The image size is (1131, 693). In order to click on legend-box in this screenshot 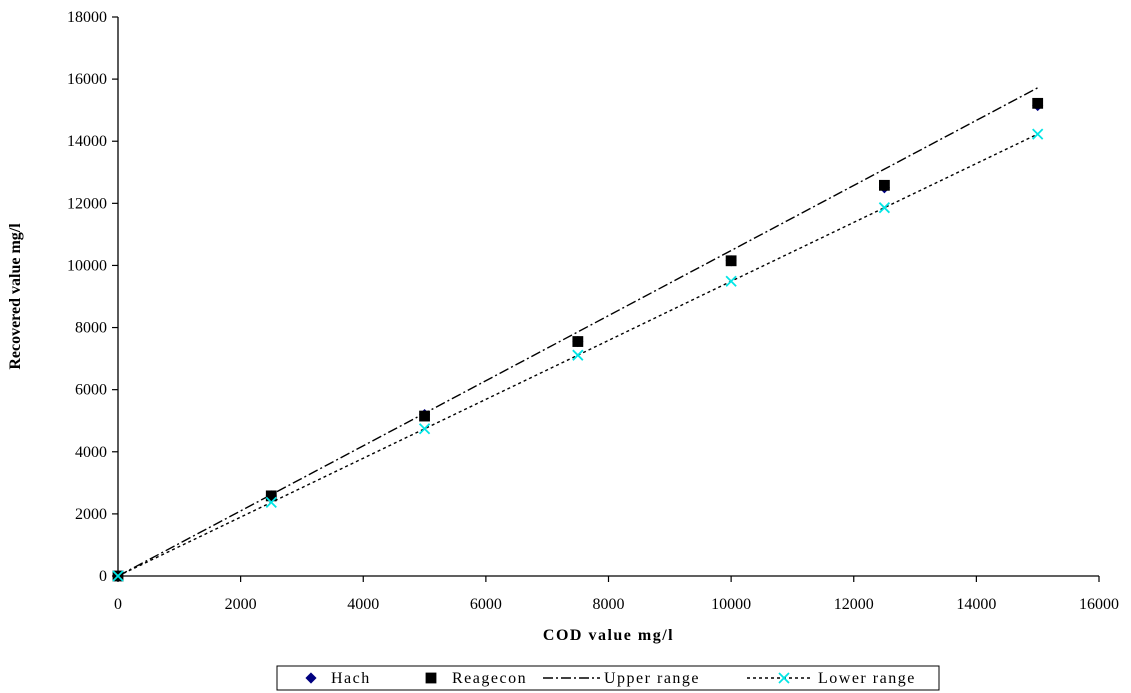, I will do `click(608, 678)`.